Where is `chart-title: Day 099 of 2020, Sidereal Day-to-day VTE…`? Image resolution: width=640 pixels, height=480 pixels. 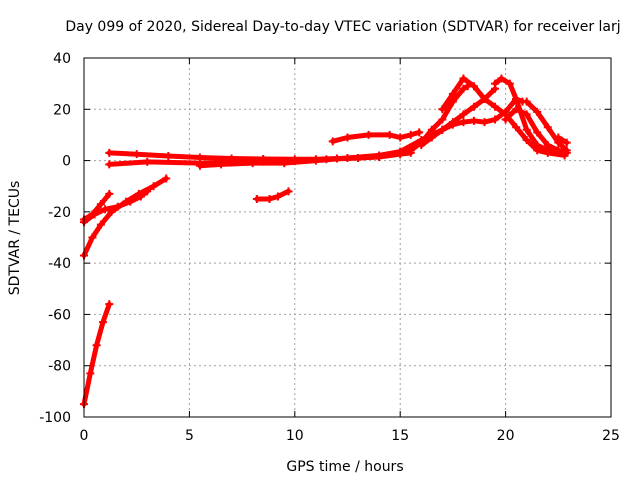 chart-title: Day 099 of 2020, Sidereal Day-to-day VTE… is located at coordinates (342, 27).